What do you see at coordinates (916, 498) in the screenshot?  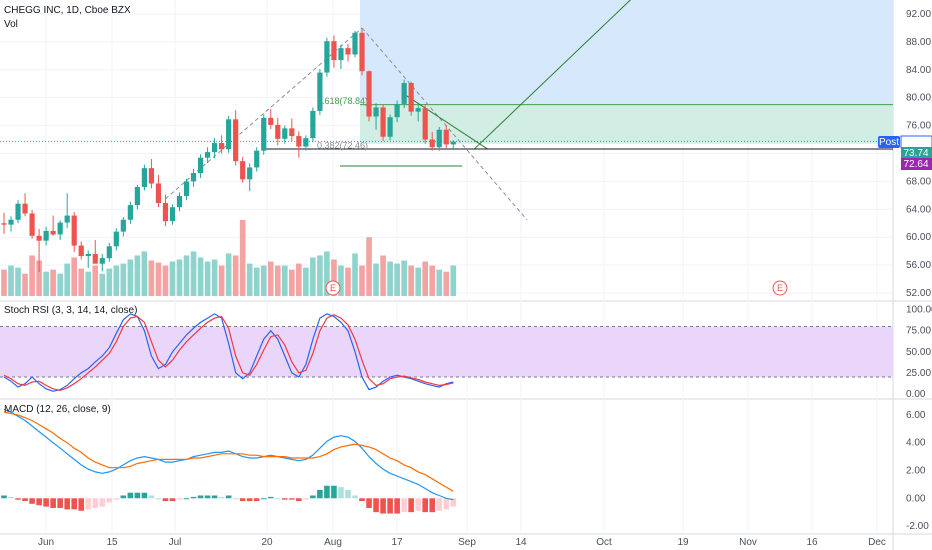 I see `macd-tick-label: 0.00` at bounding box center [916, 498].